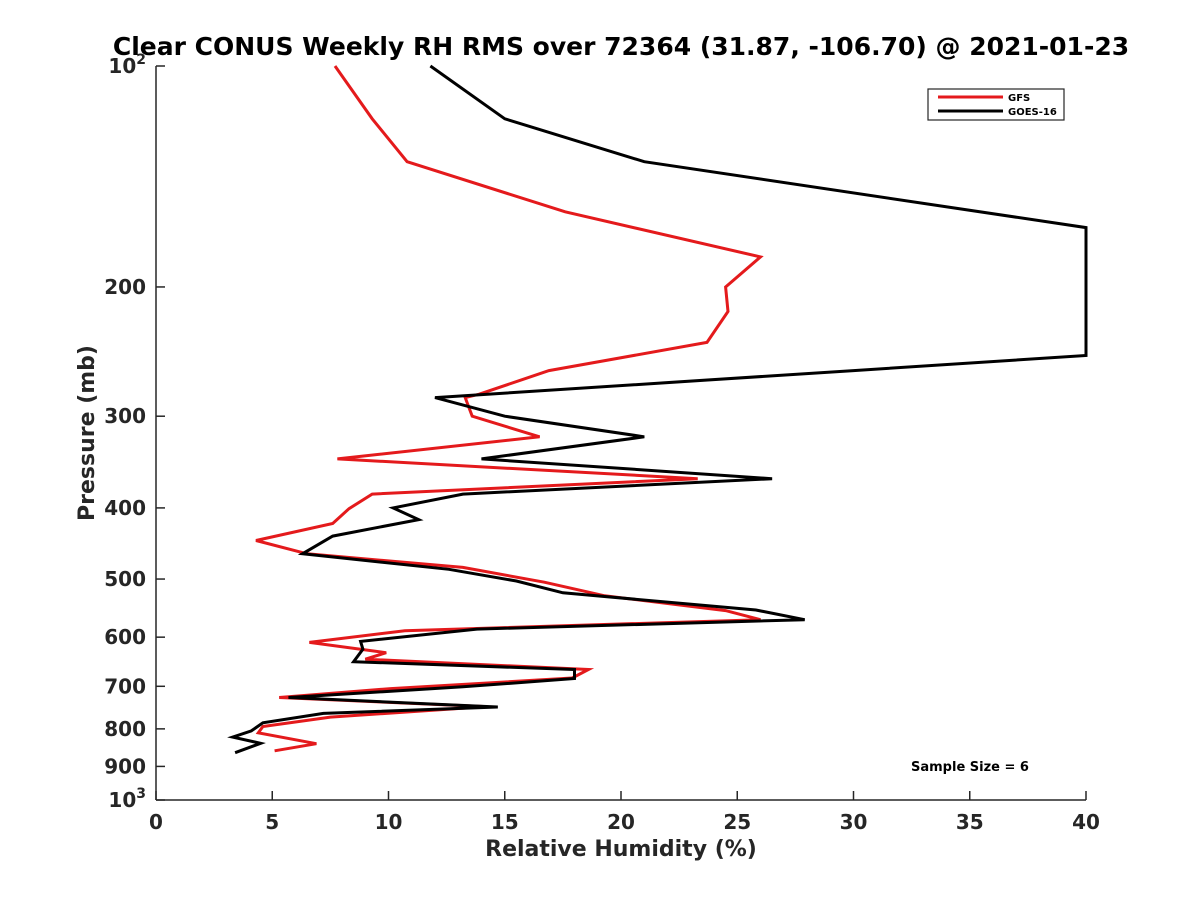  What do you see at coordinates (127, 799) in the screenshot?
I see `y-tick-label: 10³` at bounding box center [127, 799].